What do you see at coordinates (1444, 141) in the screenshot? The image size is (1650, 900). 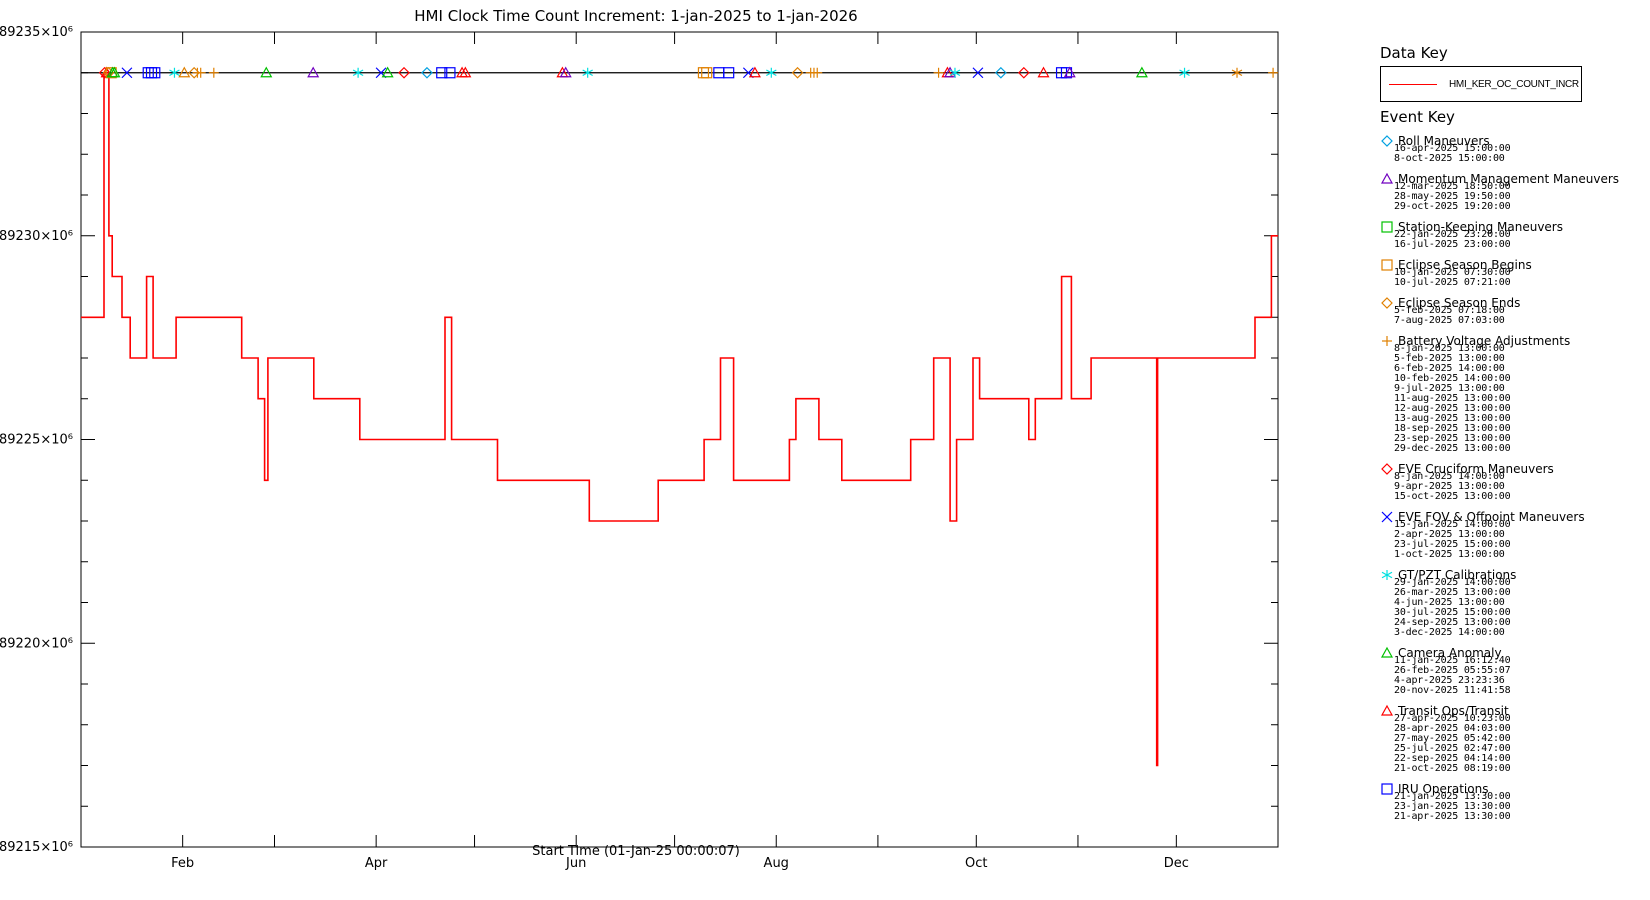 I see `event-key-name: Roll Maneuvers` at bounding box center [1444, 141].